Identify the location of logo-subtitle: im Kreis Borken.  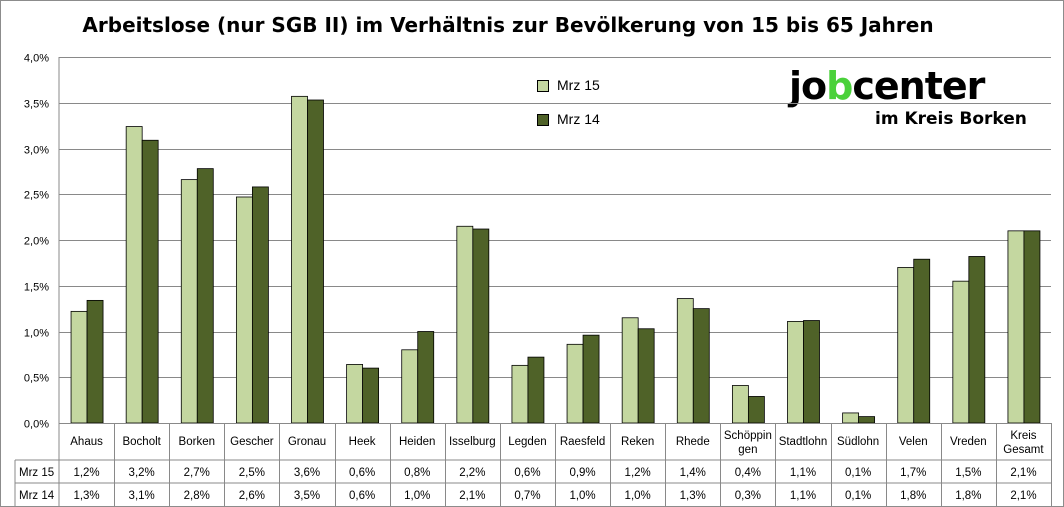
(951, 119).